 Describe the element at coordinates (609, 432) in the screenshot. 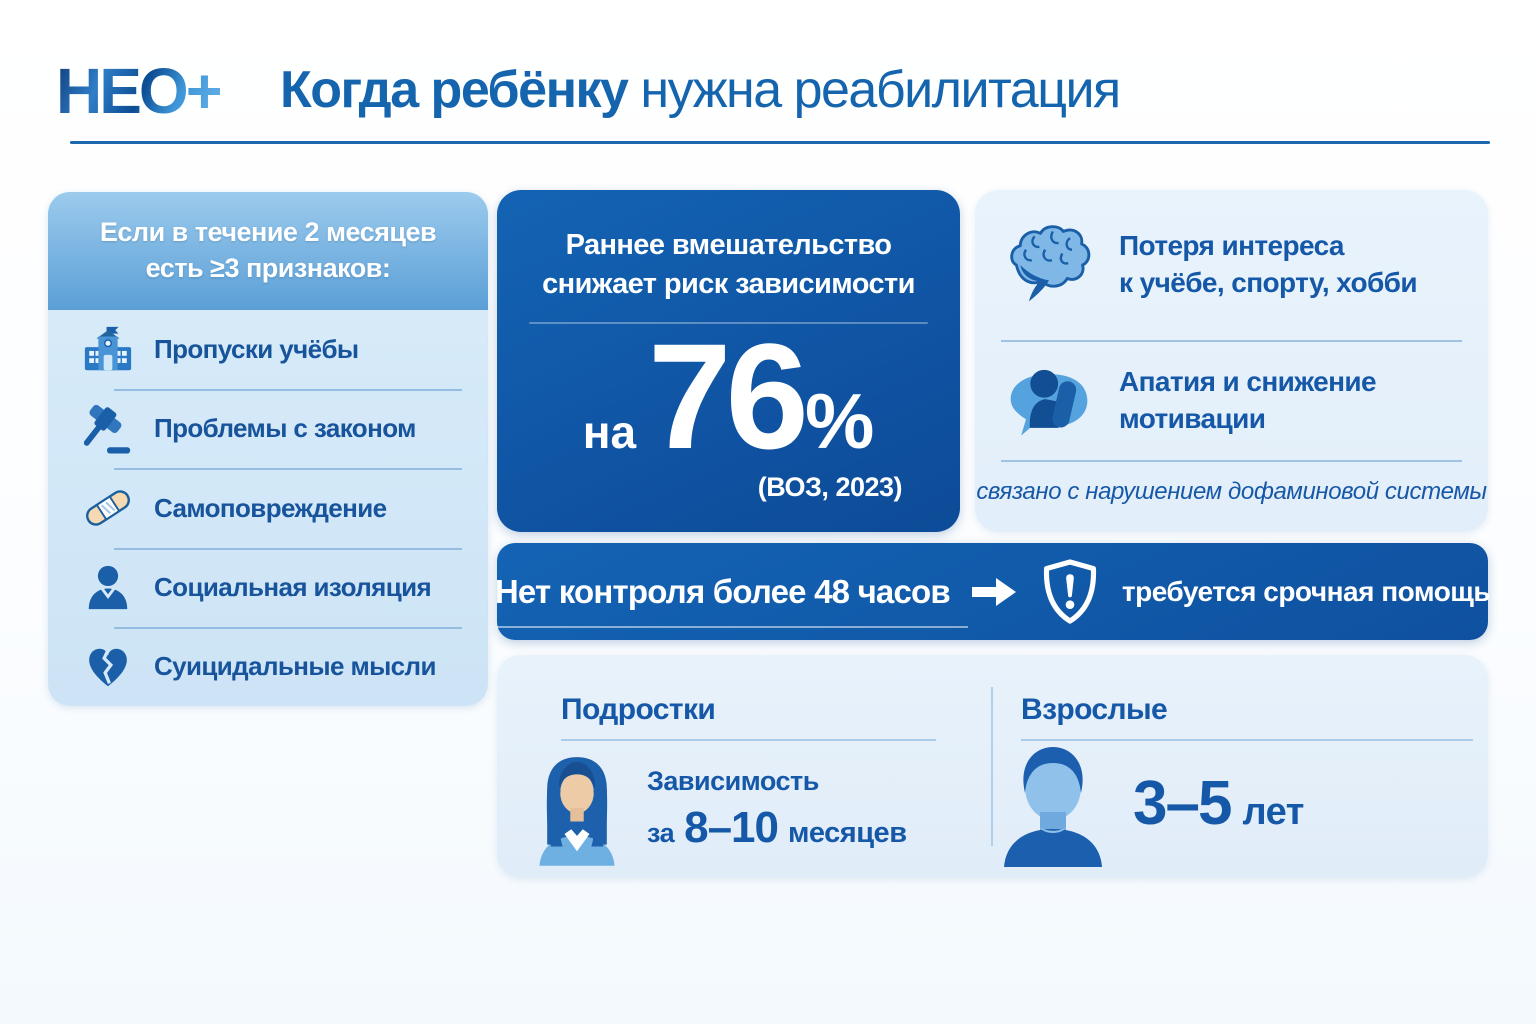

I see `stat-prefix: на` at that location.